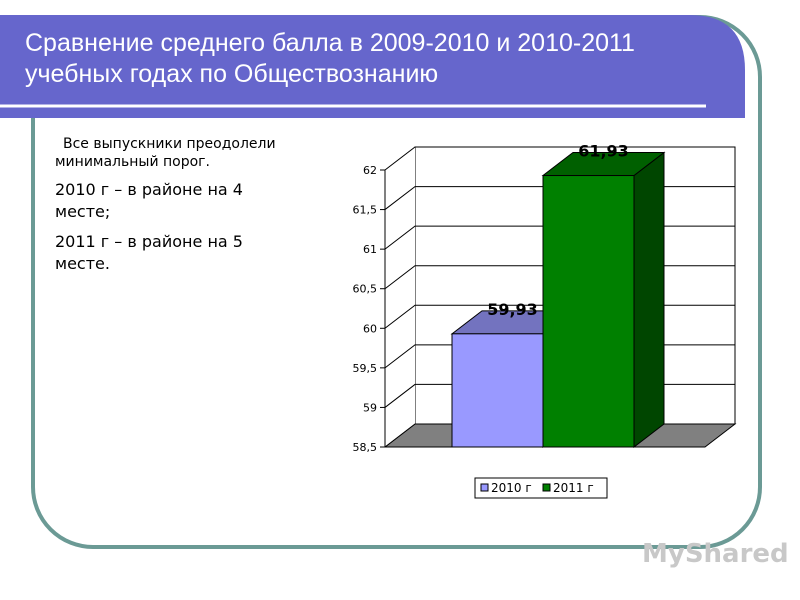  Describe the element at coordinates (365, 289) in the screenshot. I see `y-tick-label: 60,5` at that location.